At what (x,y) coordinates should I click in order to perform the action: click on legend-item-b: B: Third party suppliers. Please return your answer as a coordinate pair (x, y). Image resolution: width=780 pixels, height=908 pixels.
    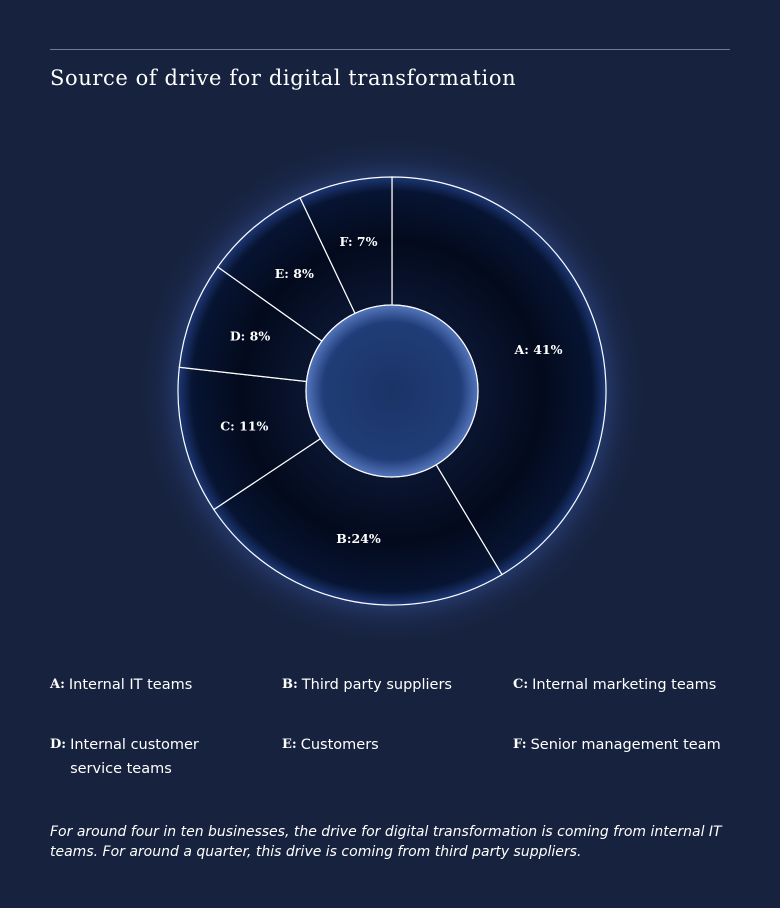
    Looking at the image, I should click on (387, 685).